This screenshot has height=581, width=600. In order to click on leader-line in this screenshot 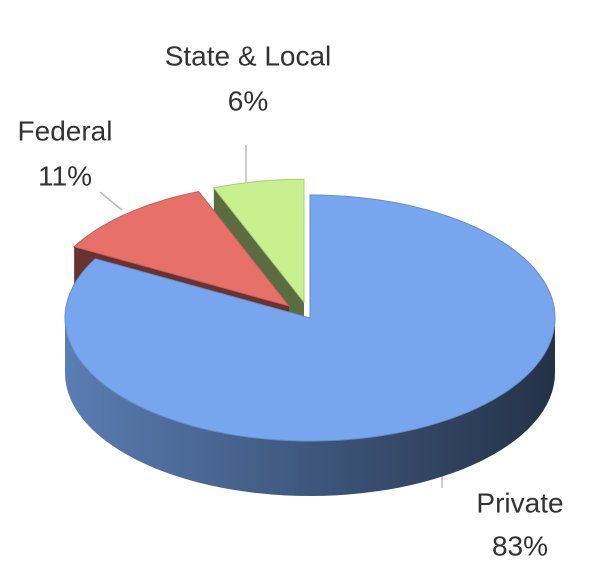, I will do `click(111, 201)`.